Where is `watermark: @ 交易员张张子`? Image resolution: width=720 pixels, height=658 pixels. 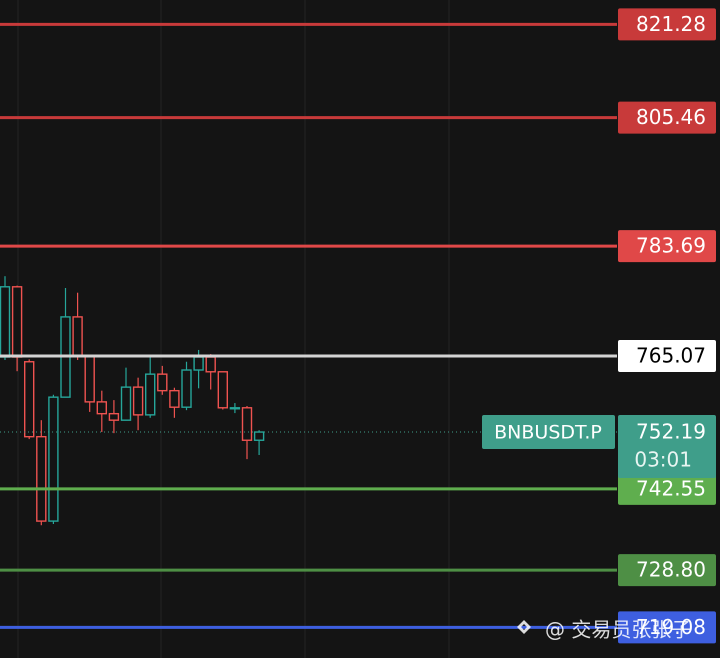 watermark: @ 交易员张张子 is located at coordinates (604, 630).